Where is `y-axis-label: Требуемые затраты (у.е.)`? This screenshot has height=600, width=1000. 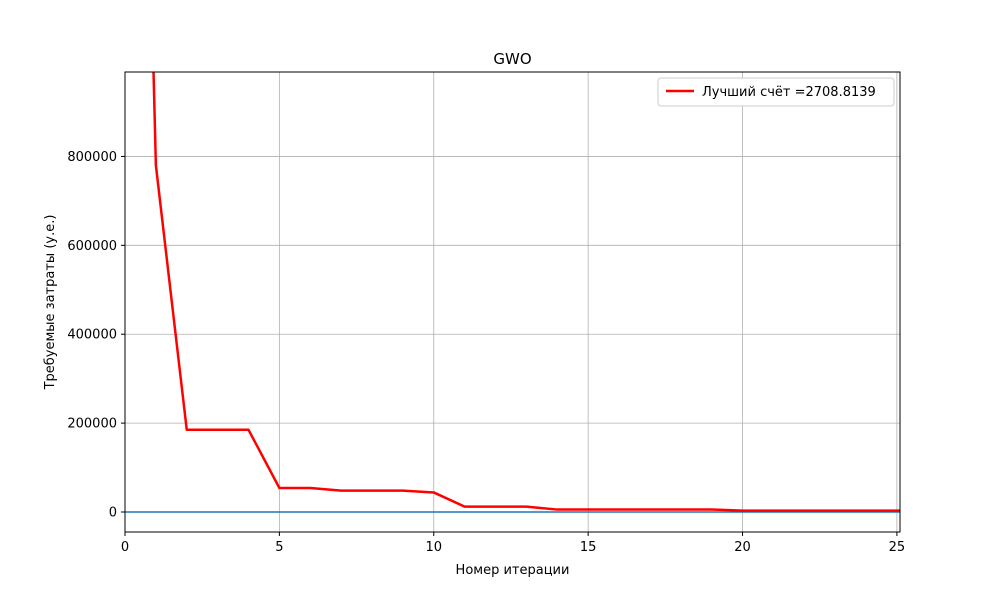 y-axis-label: Требуемые затраты (у.е.) is located at coordinates (50, 303).